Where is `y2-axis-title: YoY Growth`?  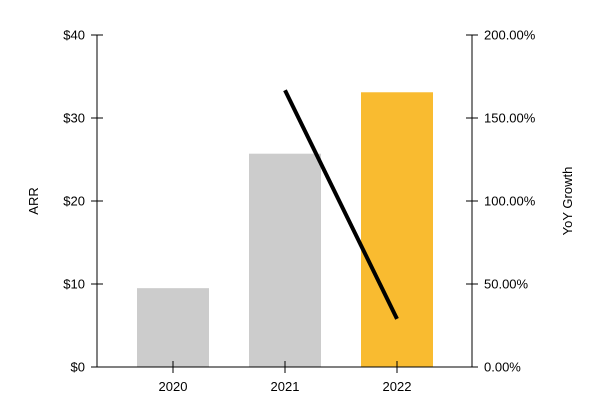
y2-axis-title: YoY Growth is located at coordinates (567, 201).